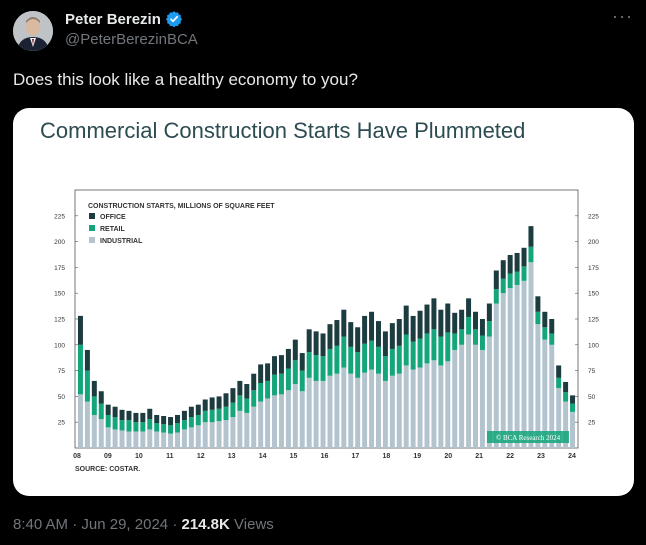 This screenshot has height=545, width=646. Describe the element at coordinates (131, 39) in the screenshot. I see `author-handle: @PeterBerezinBCA` at that location.